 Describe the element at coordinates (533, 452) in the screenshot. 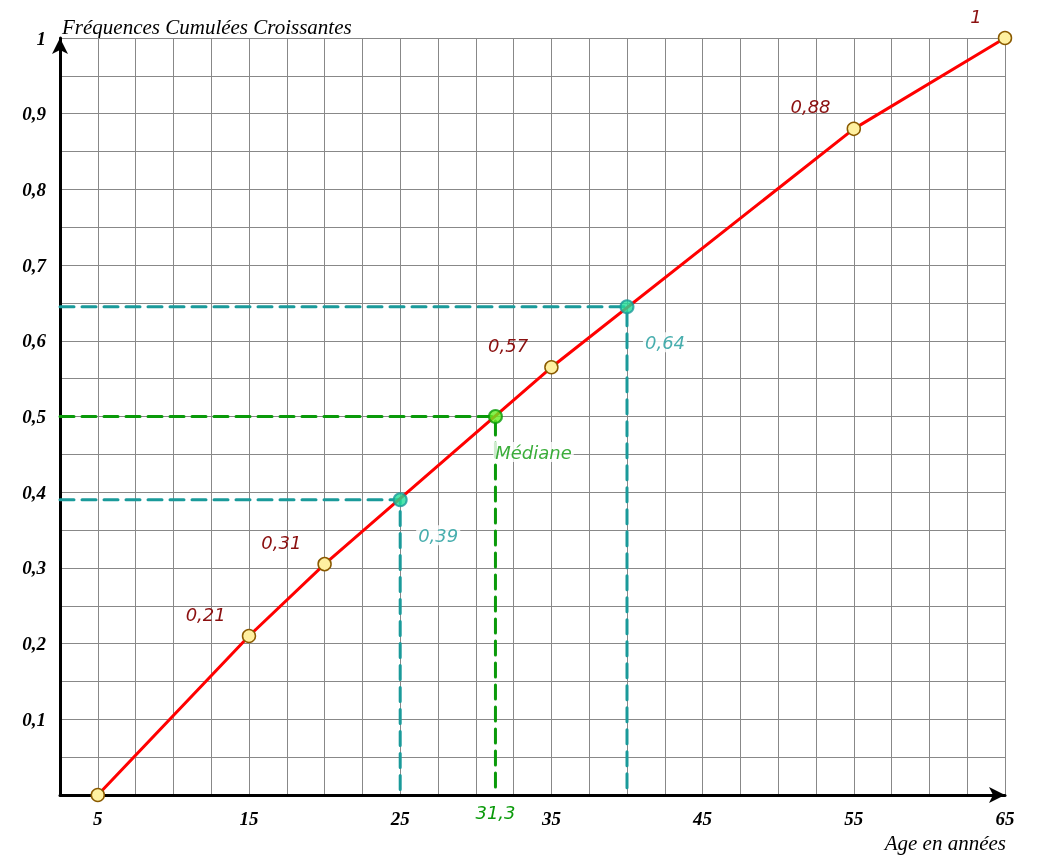

I see `data-label: Médiane` at that location.